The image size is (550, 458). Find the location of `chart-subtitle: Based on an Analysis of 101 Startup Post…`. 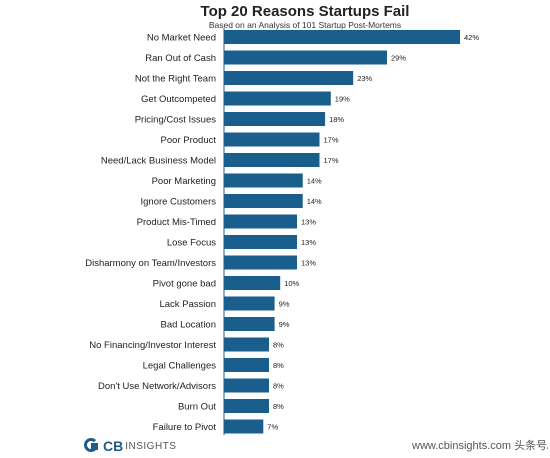

chart-subtitle: Based on an Analysis of 101 Startup Post… is located at coordinates (305, 25).